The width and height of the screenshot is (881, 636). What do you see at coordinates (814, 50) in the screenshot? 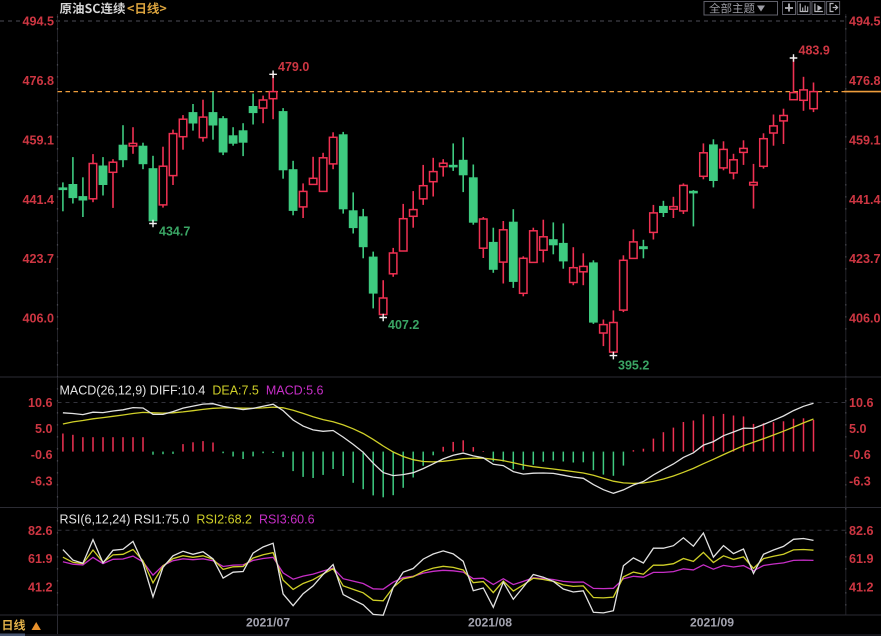
I see `svg-text: 483.9` at bounding box center [814, 50].